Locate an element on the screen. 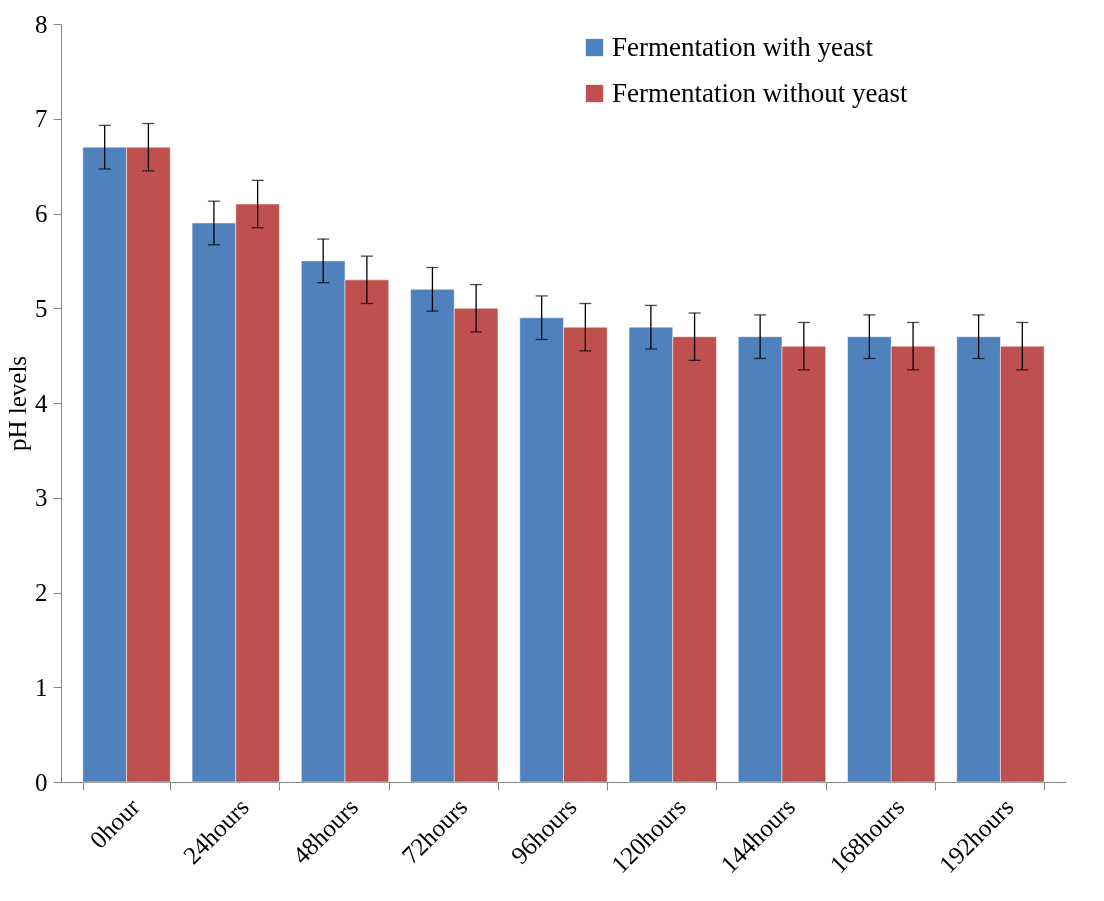 The height and width of the screenshot is (901, 1104). y-tick-label: 3 is located at coordinates (41, 498).